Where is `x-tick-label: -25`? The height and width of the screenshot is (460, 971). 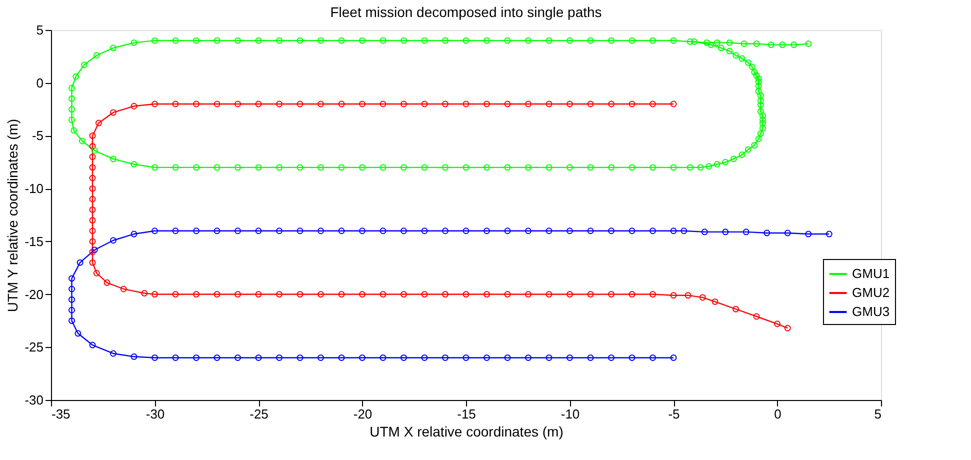 x-tick-label: -25 is located at coordinates (259, 414).